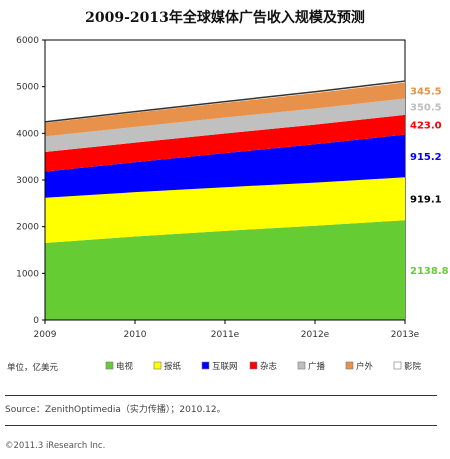 Image resolution: width=450 pixels, height=459 pixels. What do you see at coordinates (429, 181) in the screenshot?
I see `end-labels: 2138.8 919.1 915.2 423.0 350.5 345.5` at bounding box center [429, 181].